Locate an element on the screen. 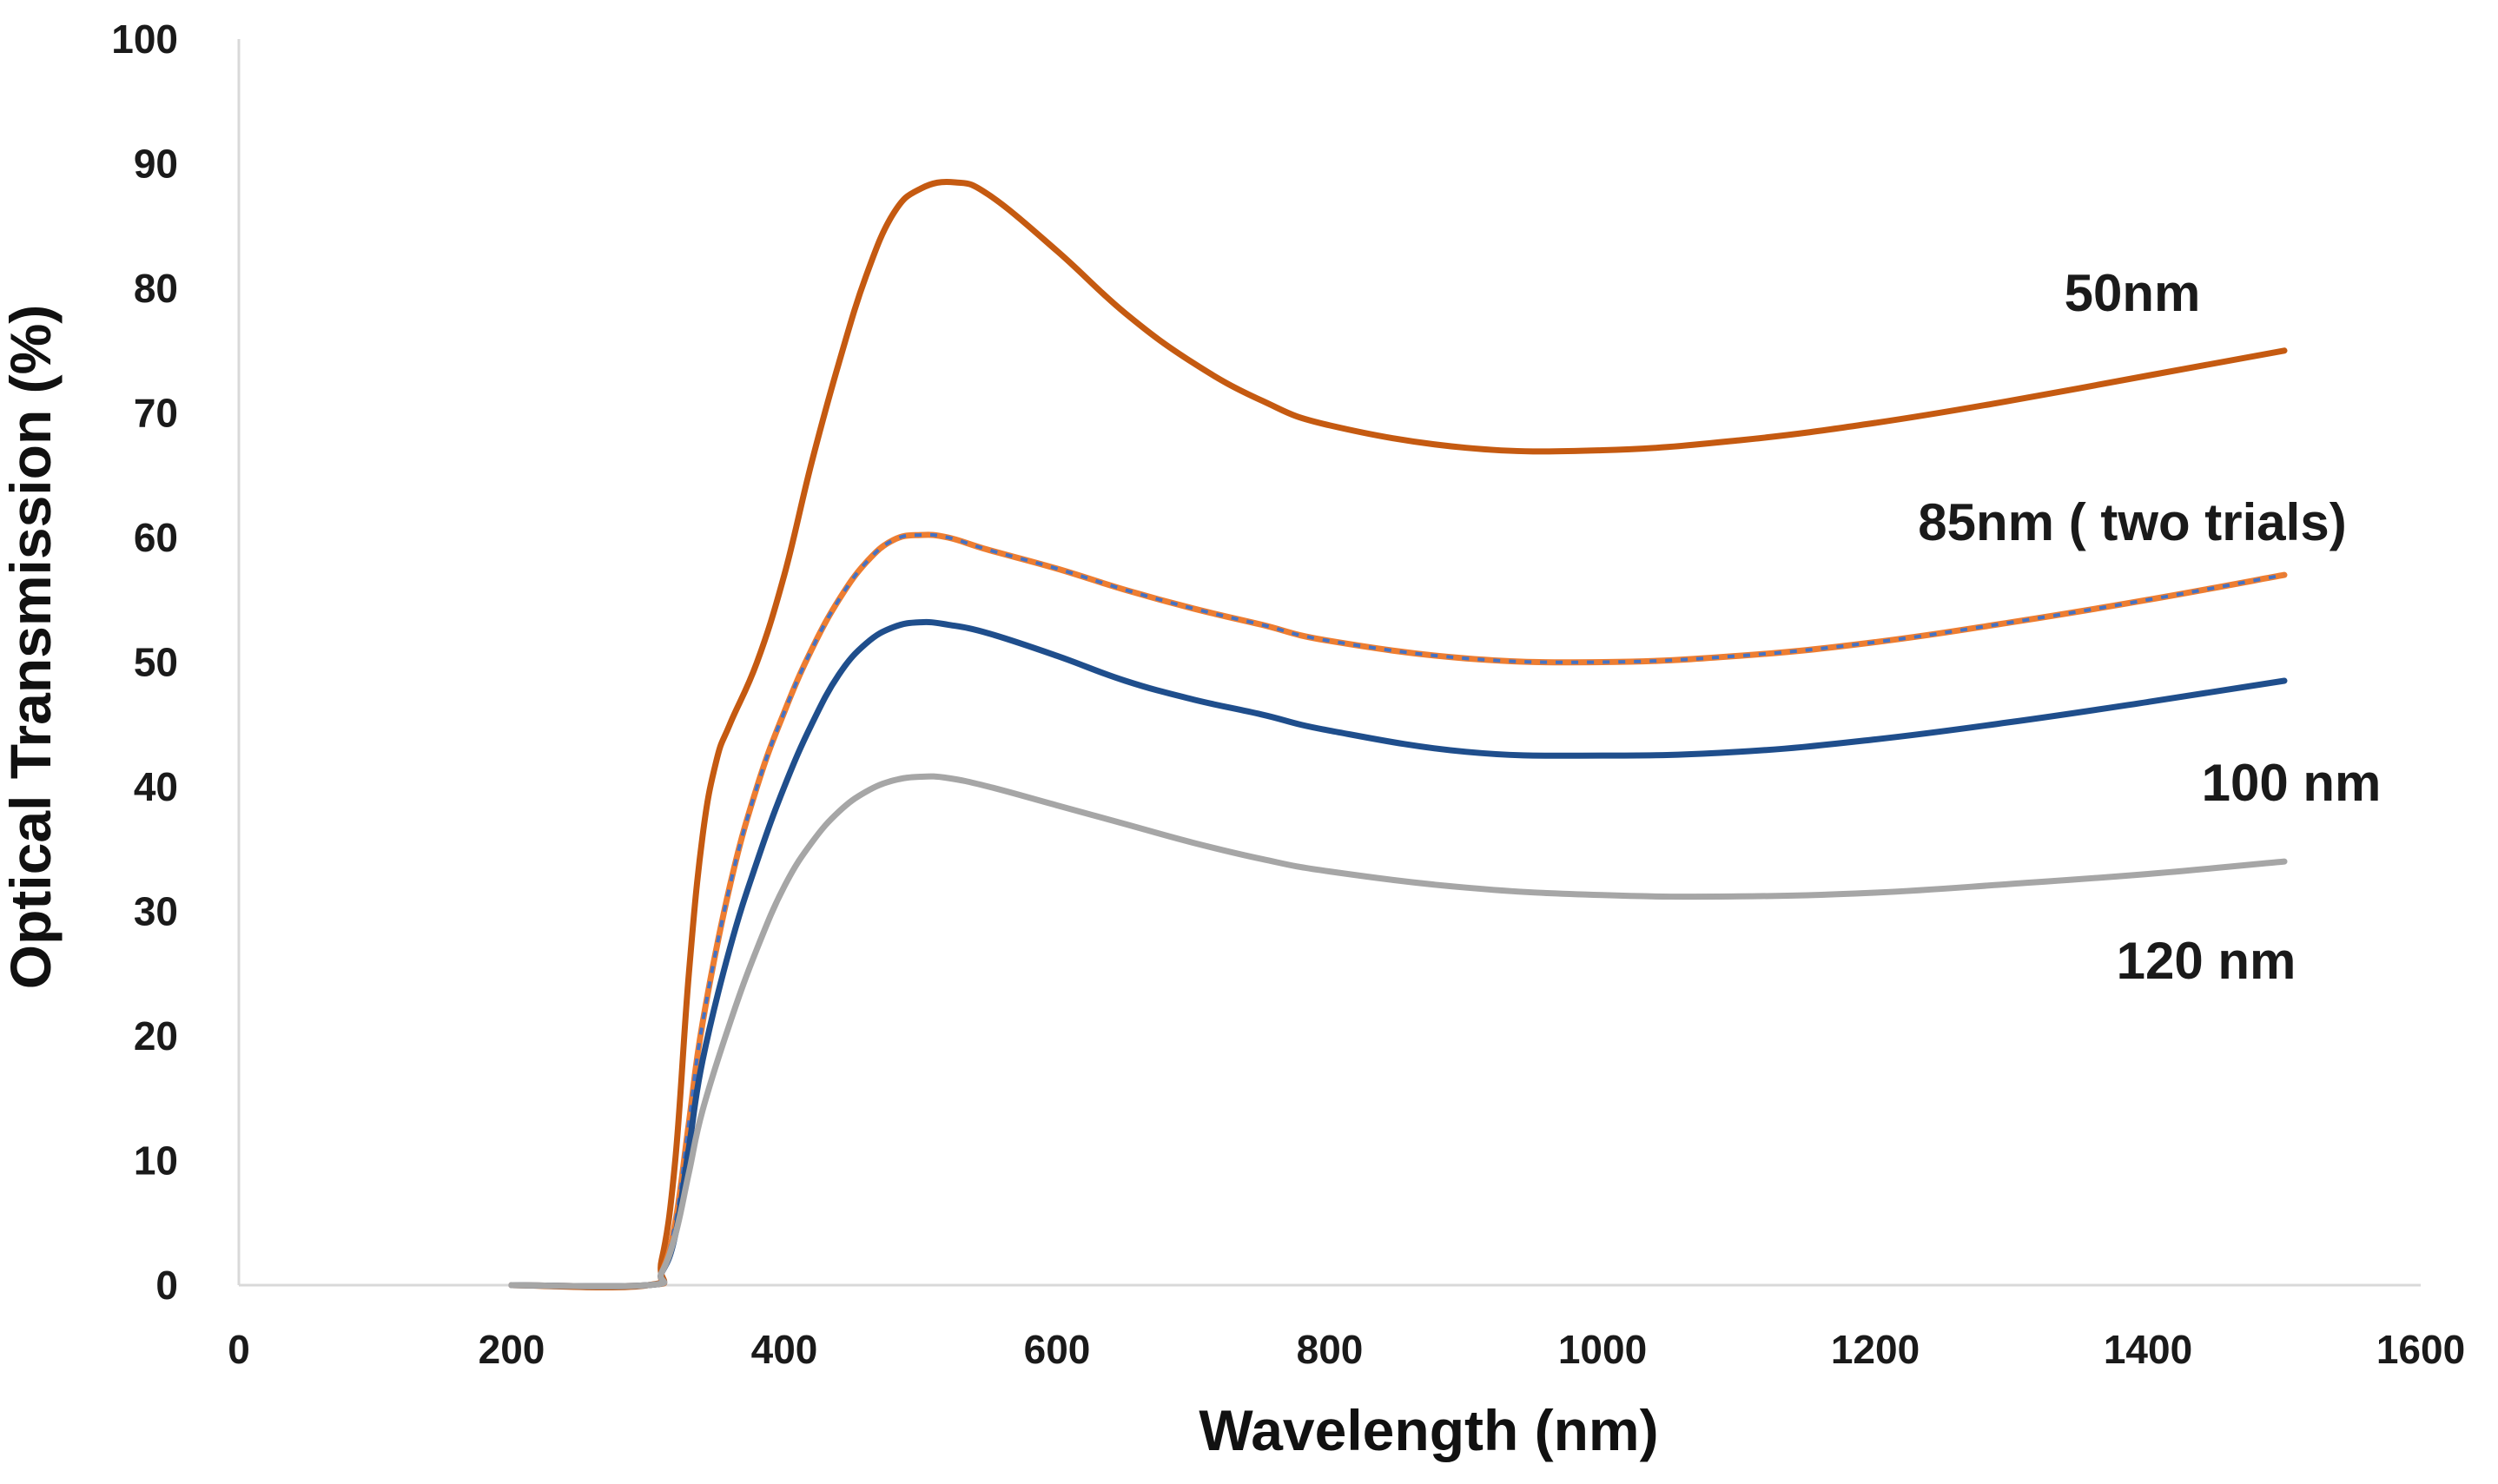 The width and height of the screenshot is (2498, 1484). y-tick-label: 50 is located at coordinates (156, 662).